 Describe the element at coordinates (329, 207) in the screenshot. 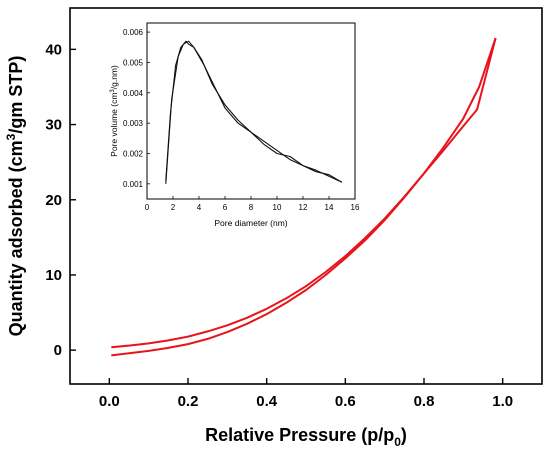

I see `inset-x-tick-label: 14` at that location.